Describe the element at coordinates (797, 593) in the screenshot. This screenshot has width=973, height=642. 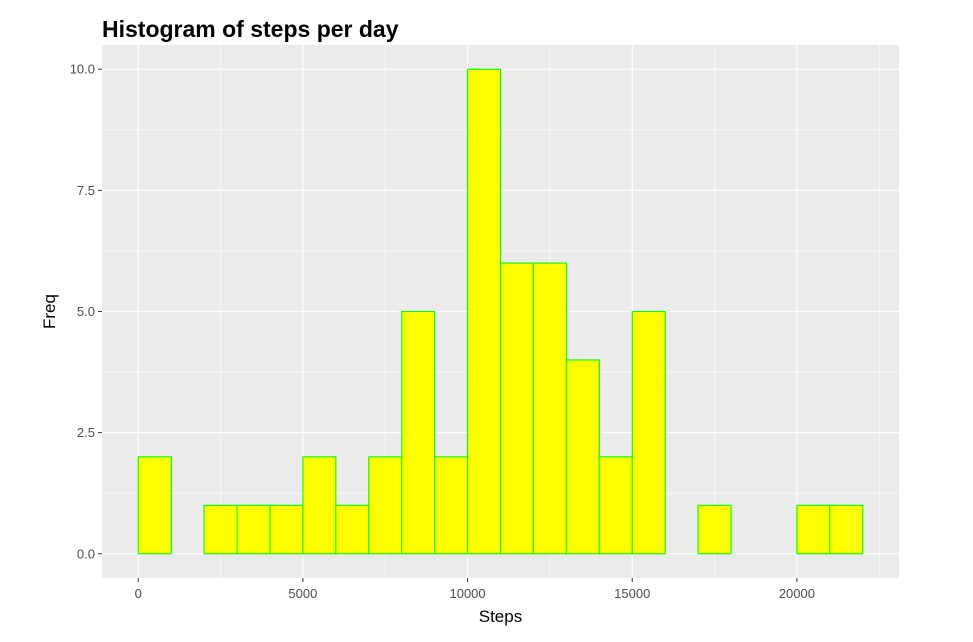
I see `x-tick-label: 20000` at that location.